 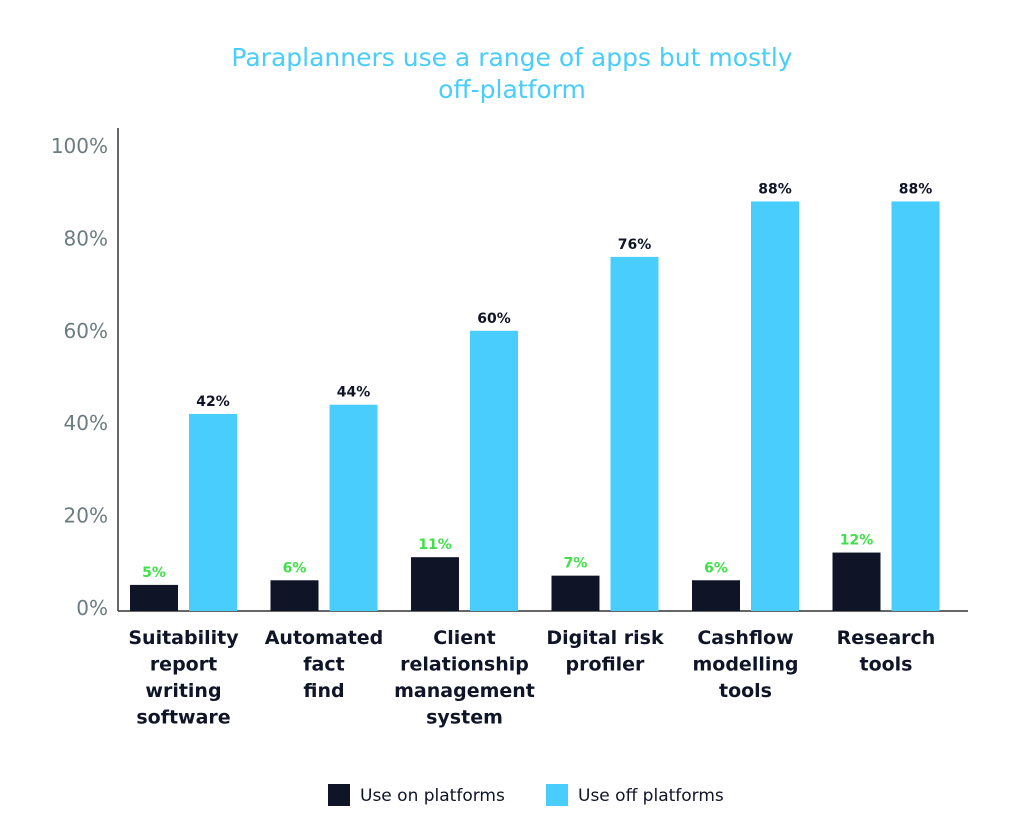 What do you see at coordinates (464, 718) in the screenshot?
I see `x-tick-label: system` at bounding box center [464, 718].